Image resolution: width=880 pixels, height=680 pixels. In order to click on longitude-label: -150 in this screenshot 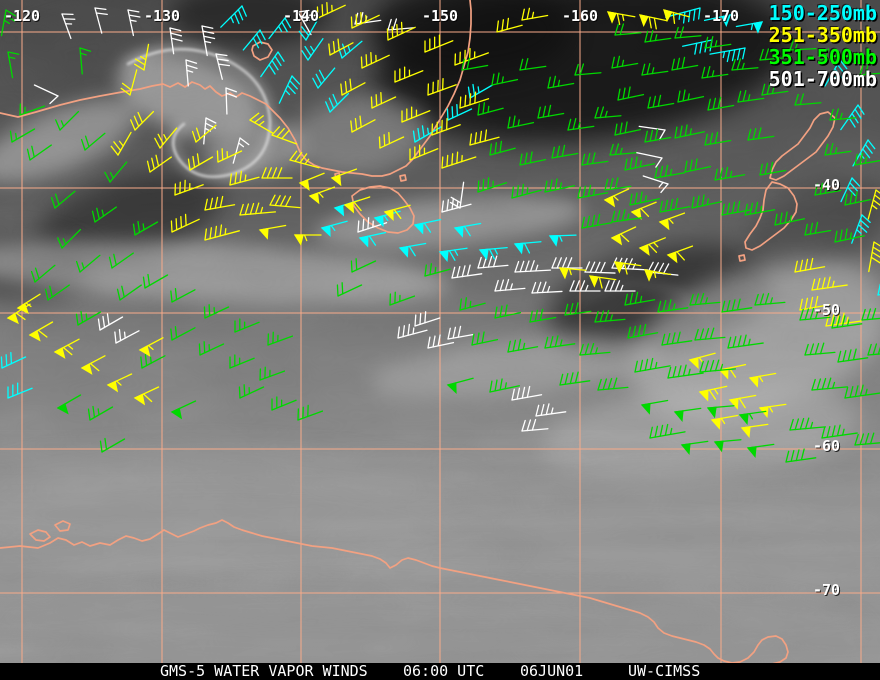, I will do `click(440, 16)`.